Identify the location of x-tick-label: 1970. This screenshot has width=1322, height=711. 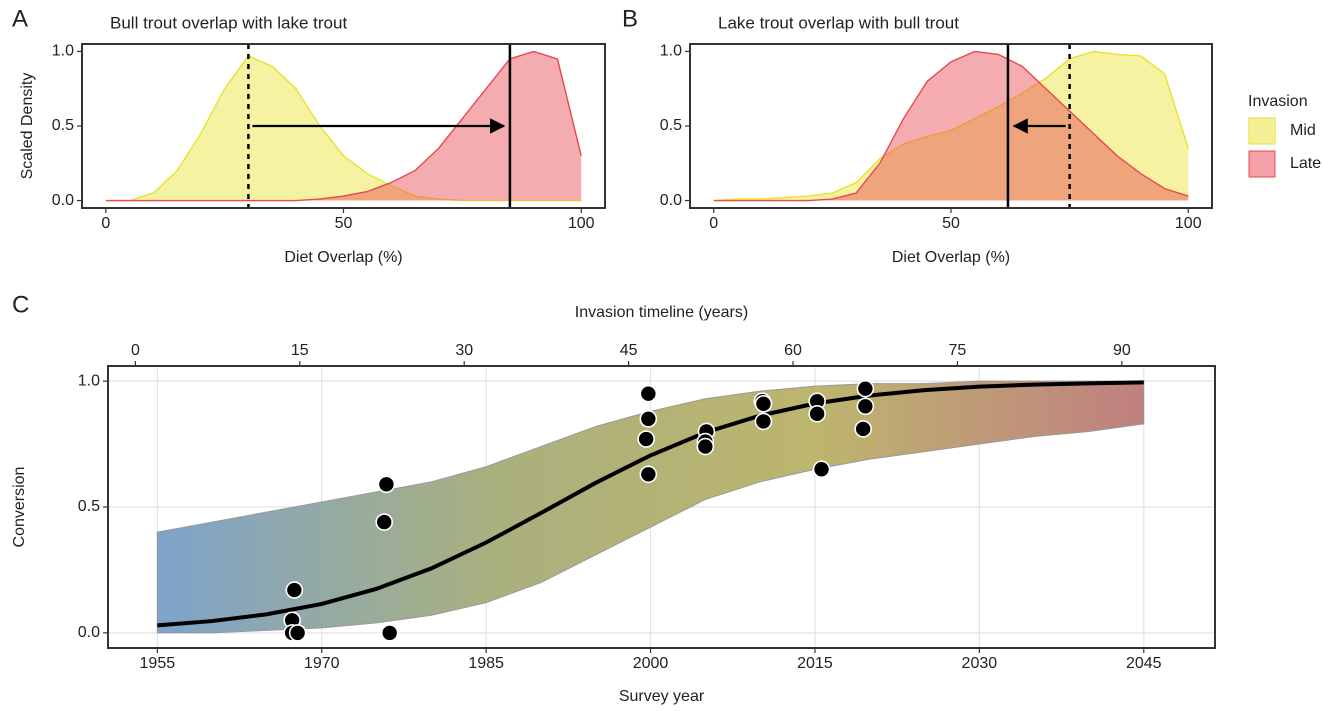
(322, 663).